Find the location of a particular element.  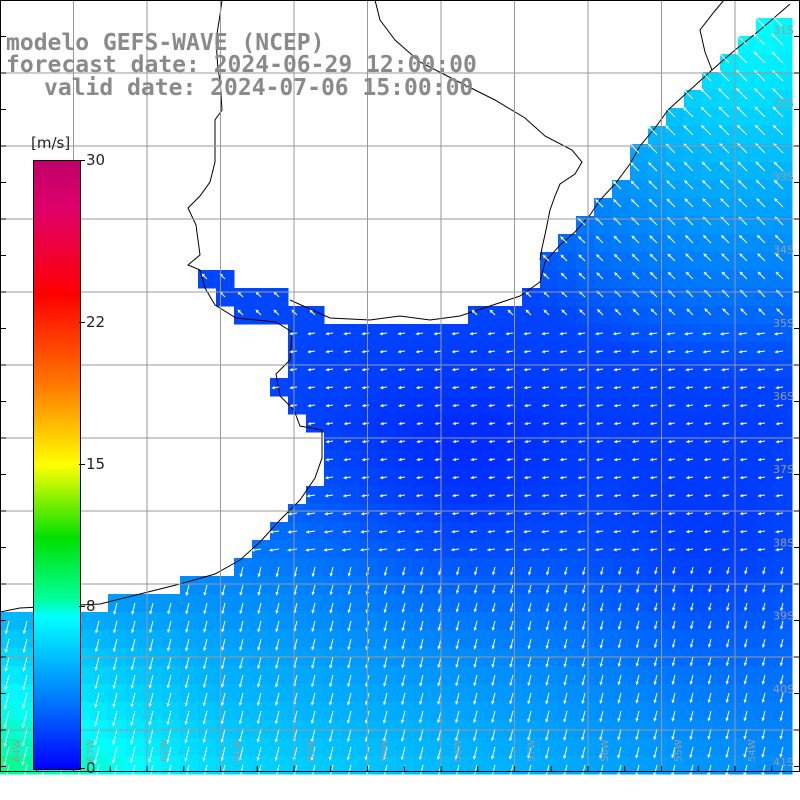

longitude-label: 57W is located at coordinates (532, 750).